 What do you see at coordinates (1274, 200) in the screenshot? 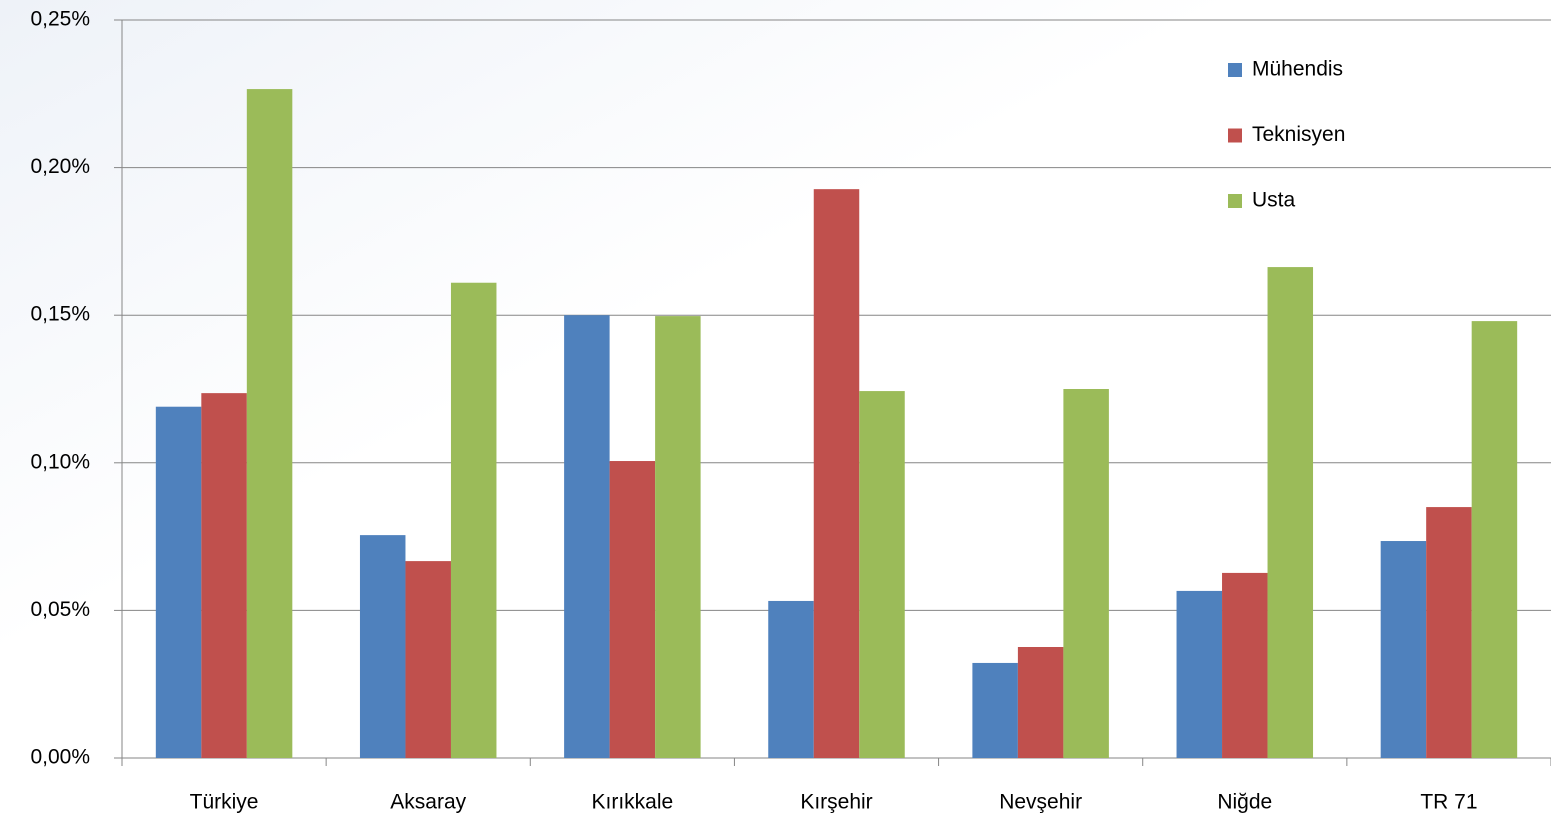
I see `legend-label: Usta` at bounding box center [1274, 200].